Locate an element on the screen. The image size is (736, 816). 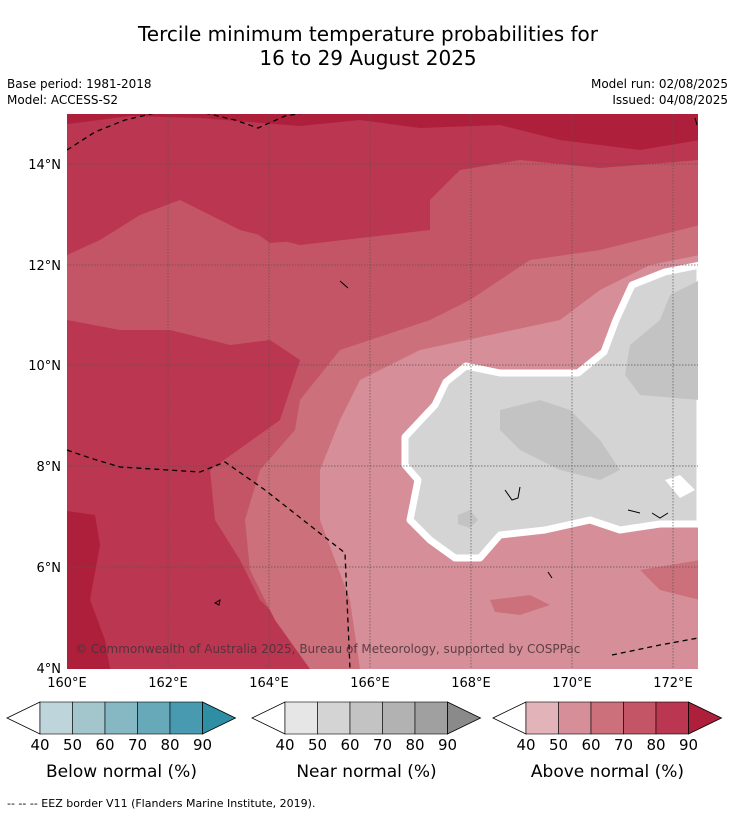
lat-label: 8°N is located at coordinates (49, 467).